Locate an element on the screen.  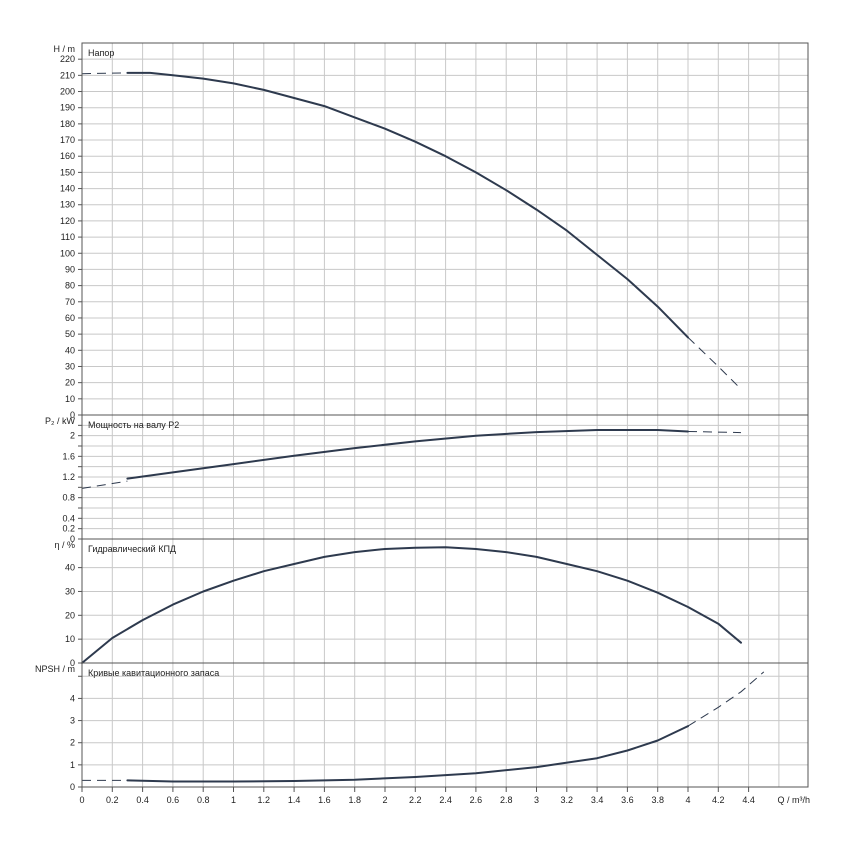
y-tick-label: 210 is located at coordinates (67, 75).